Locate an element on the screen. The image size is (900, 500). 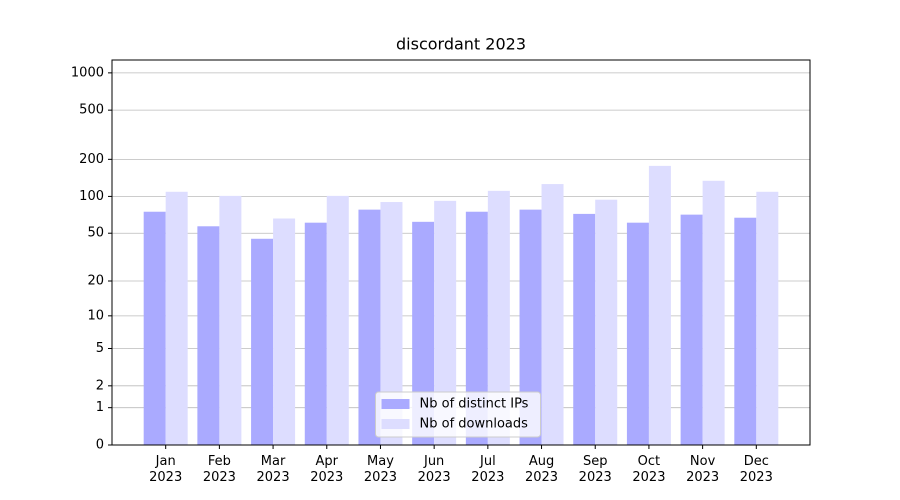
x-tick-label: Jun 2023 is located at coordinates (434, 469).